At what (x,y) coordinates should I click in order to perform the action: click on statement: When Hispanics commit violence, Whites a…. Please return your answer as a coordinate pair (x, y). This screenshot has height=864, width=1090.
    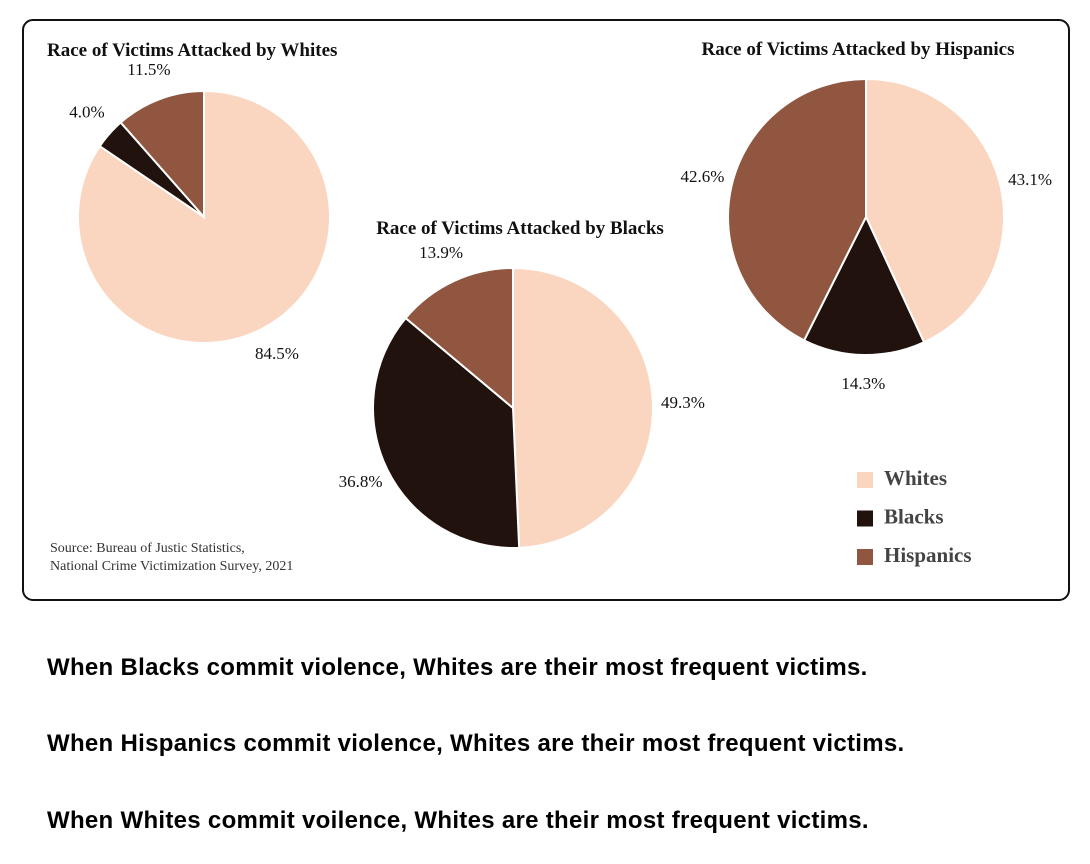
    Looking at the image, I should click on (476, 743).